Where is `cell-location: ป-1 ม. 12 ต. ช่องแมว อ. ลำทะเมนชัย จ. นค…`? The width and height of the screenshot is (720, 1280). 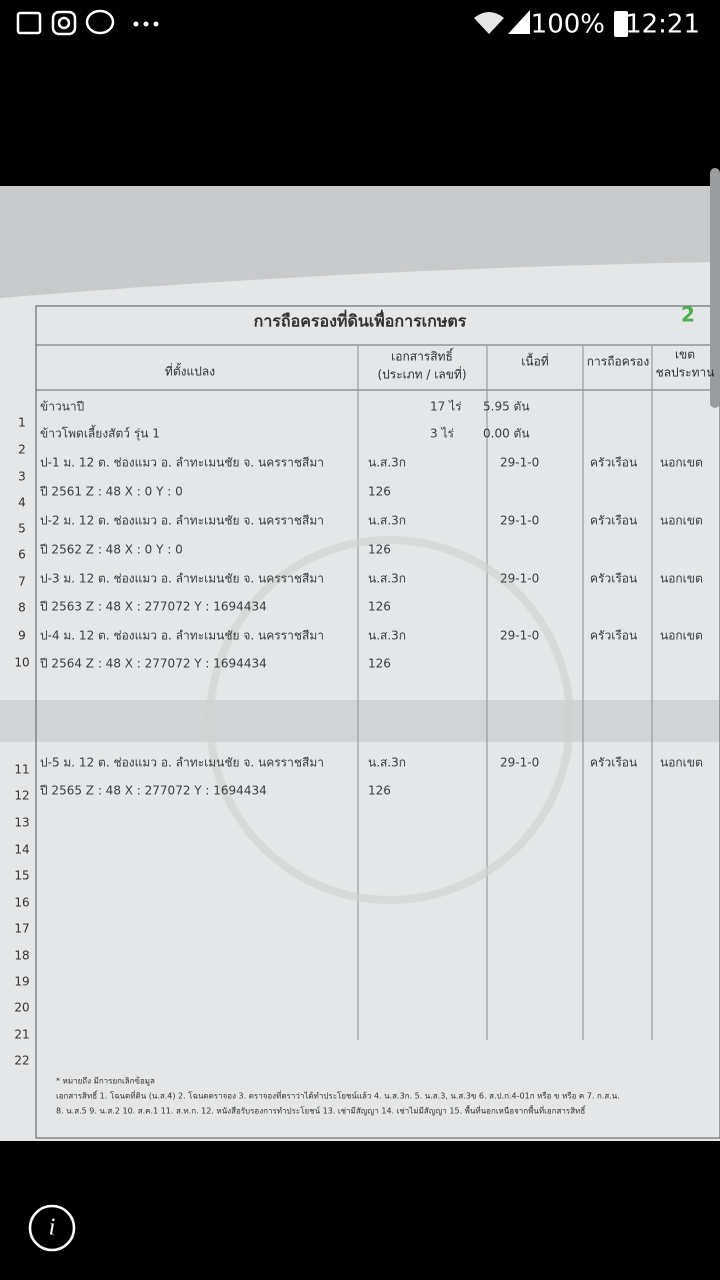 cell-location: ป-1 ม. 12 ต. ช่องแมว อ. ลำทะเมนชัย จ. นค… is located at coordinates (182, 463).